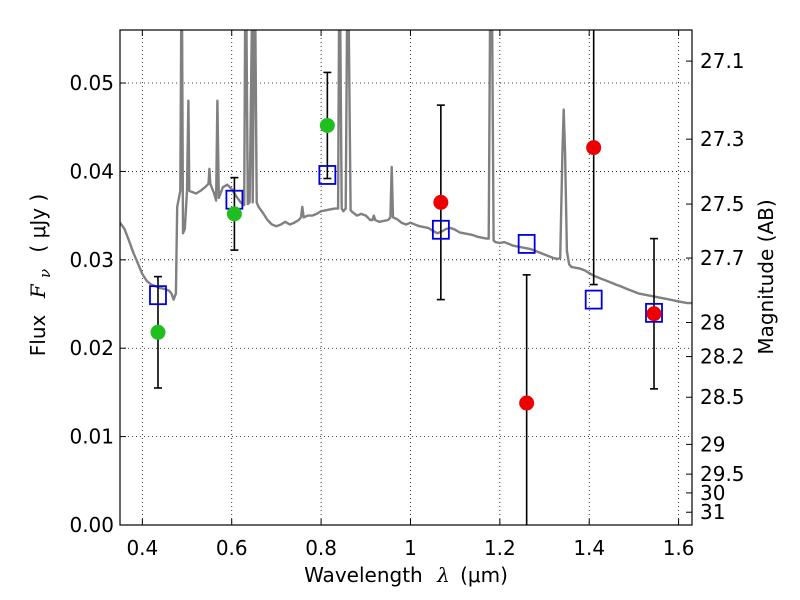  Describe the element at coordinates (91, 348) in the screenshot. I see `y-tick-label: 0.02` at that location.